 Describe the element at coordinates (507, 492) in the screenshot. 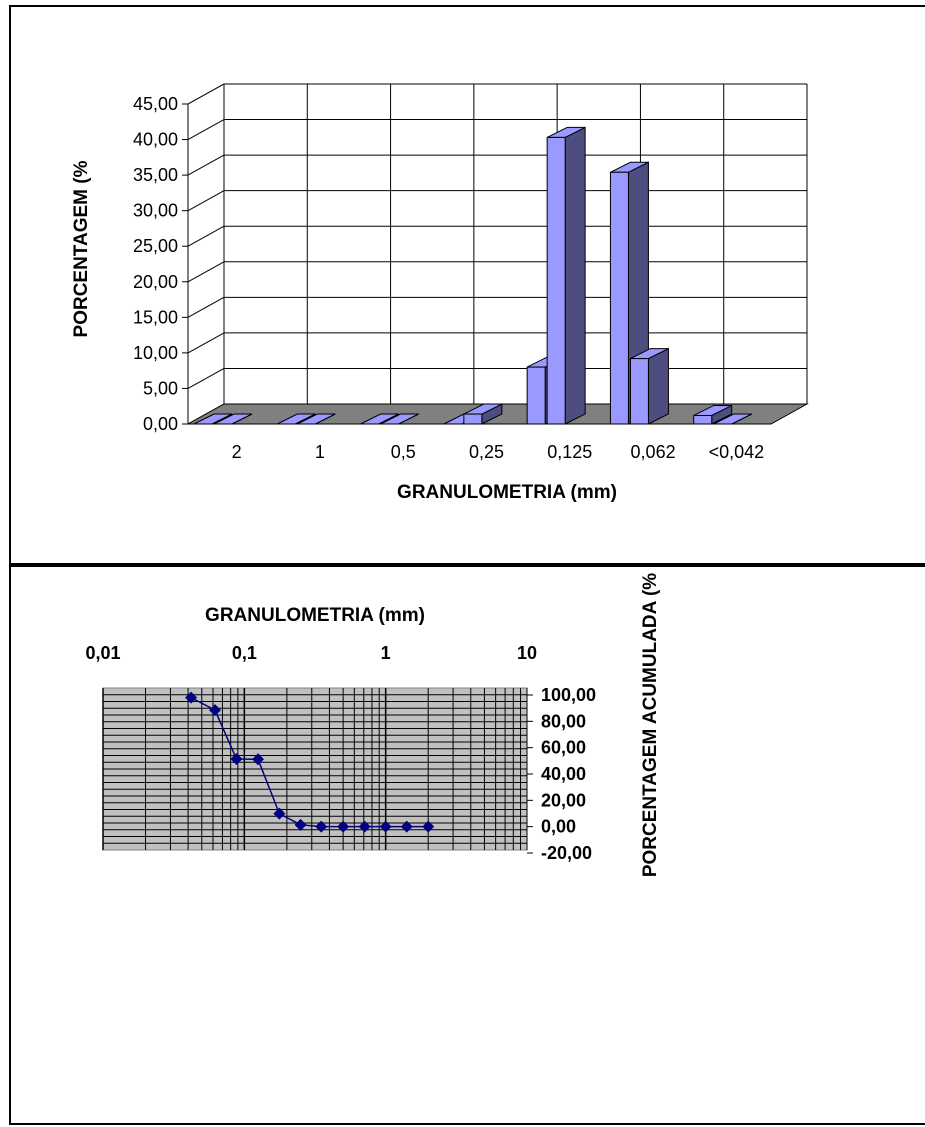

I see `bar-x-axis-title: GRANULOMETRIA (mm)` at that location.